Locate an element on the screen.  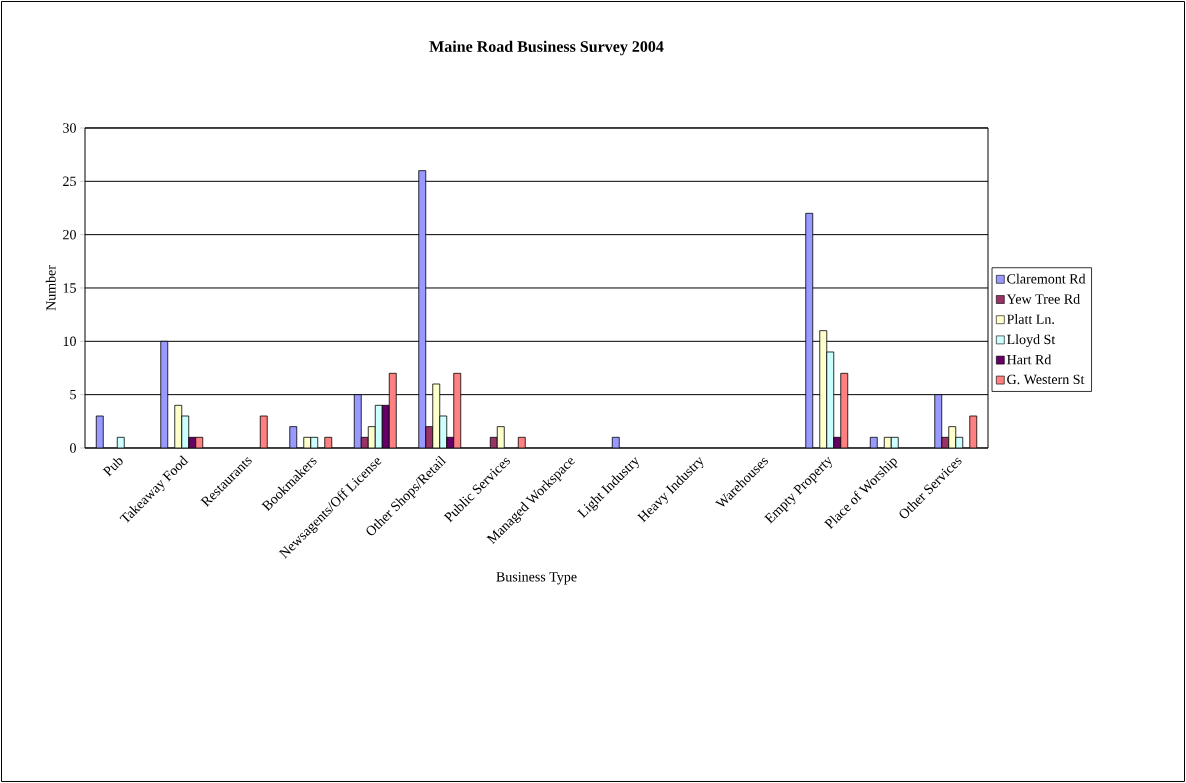
y-axis-title: Number is located at coordinates (50, 288).